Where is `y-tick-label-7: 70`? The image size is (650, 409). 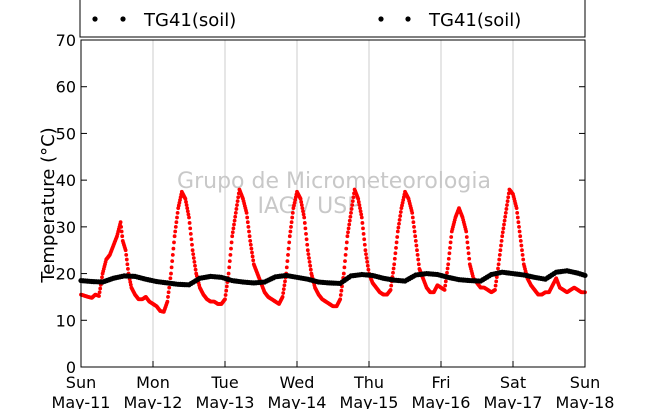 y-tick-label-7: 70 is located at coordinates (66, 40).